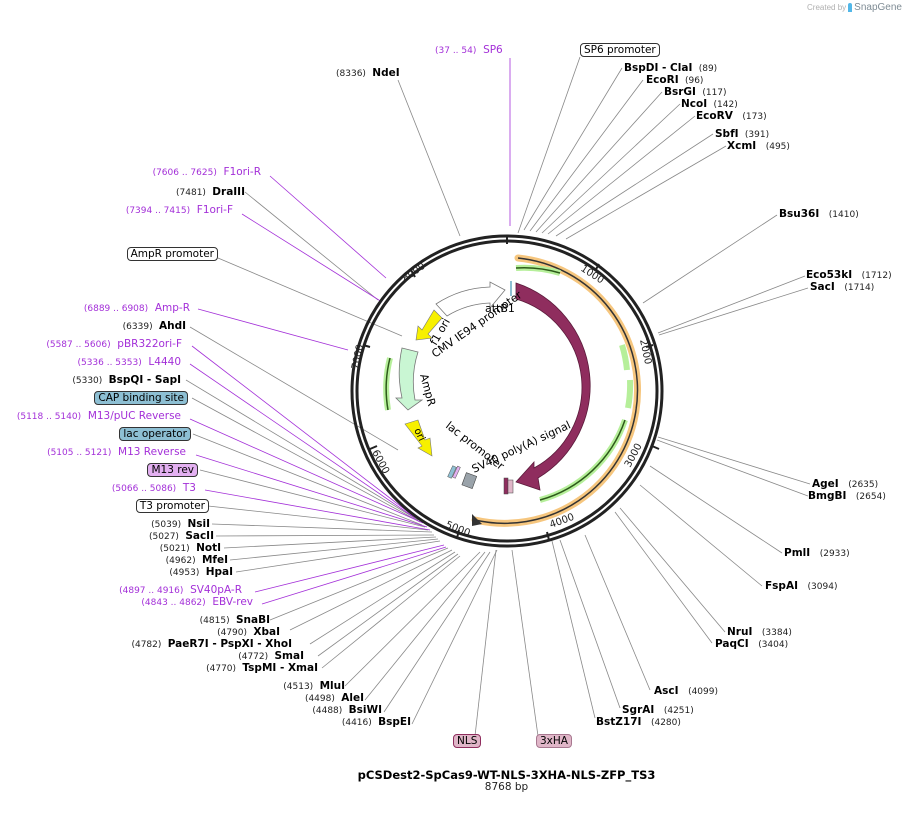 The height and width of the screenshot is (824, 910). I want to click on enzyme-alei: (4498) AleI, so click(334, 698).